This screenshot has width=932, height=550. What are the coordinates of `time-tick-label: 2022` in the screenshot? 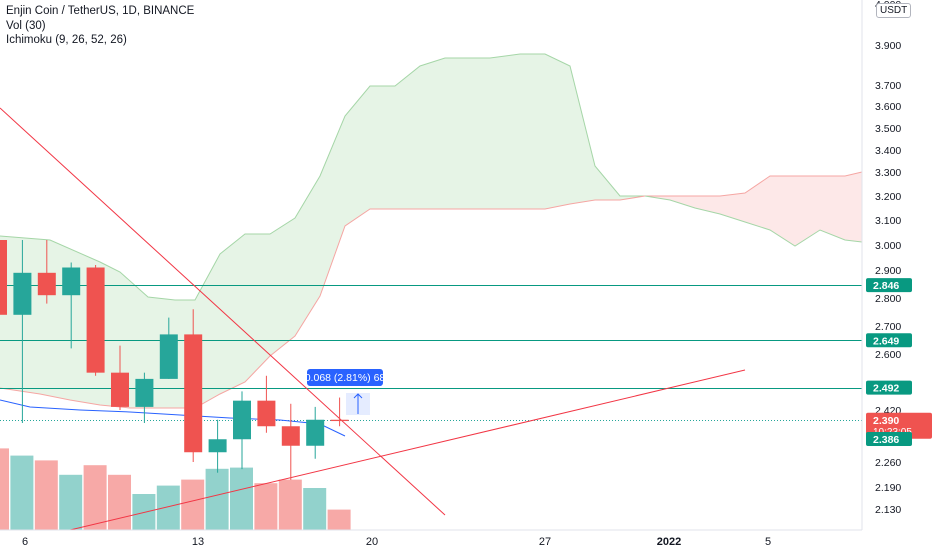 It's located at (669, 542).